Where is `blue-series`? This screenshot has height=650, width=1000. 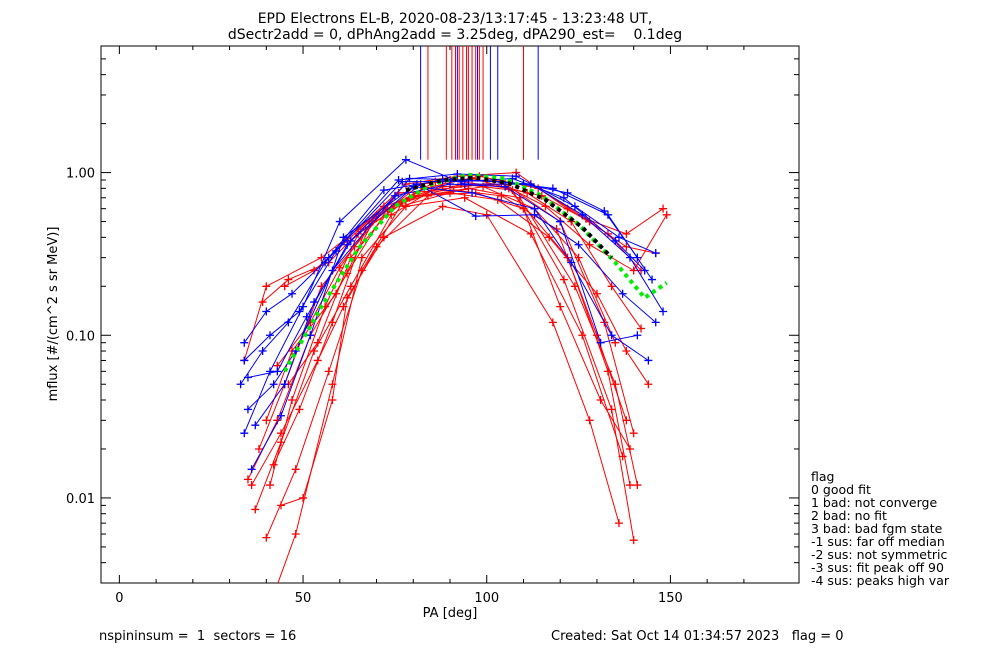
blue-series is located at coordinates (442, 281).